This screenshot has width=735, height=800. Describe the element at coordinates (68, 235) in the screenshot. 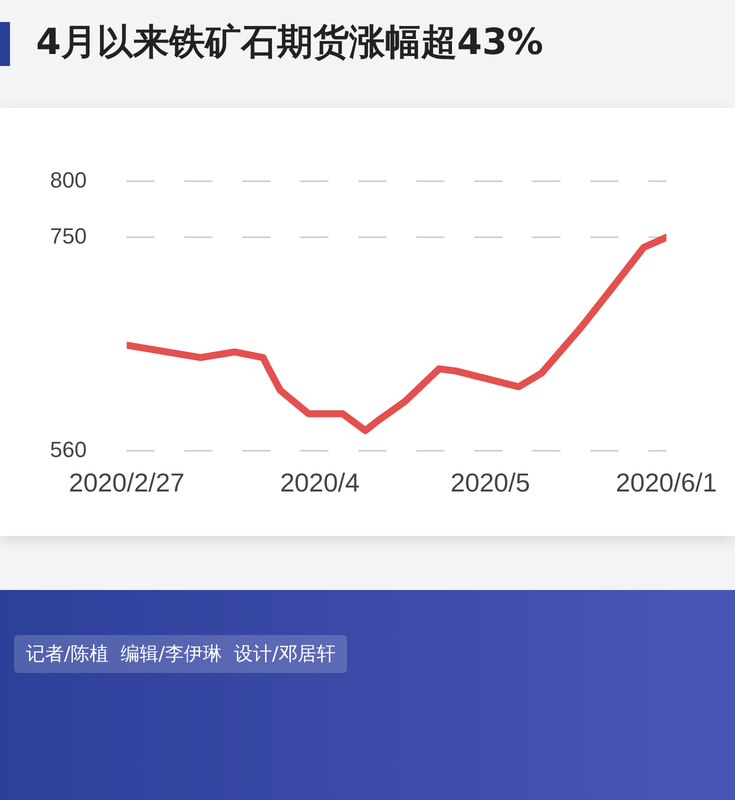

I see `y-tick-label: 750` at that location.